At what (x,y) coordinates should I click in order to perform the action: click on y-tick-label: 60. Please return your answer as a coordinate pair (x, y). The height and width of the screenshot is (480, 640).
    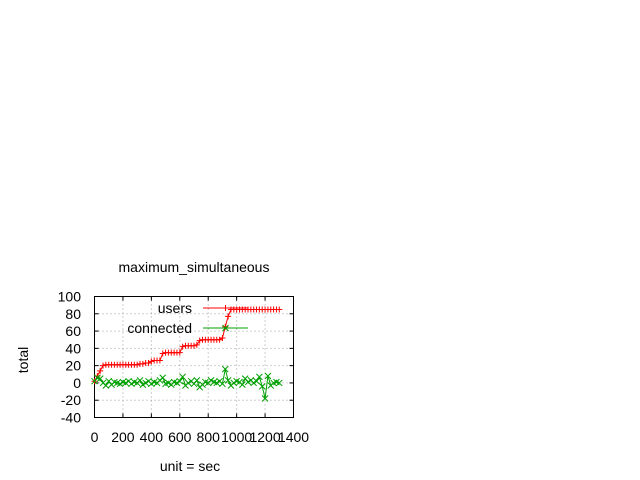
    Looking at the image, I should click on (73, 331).